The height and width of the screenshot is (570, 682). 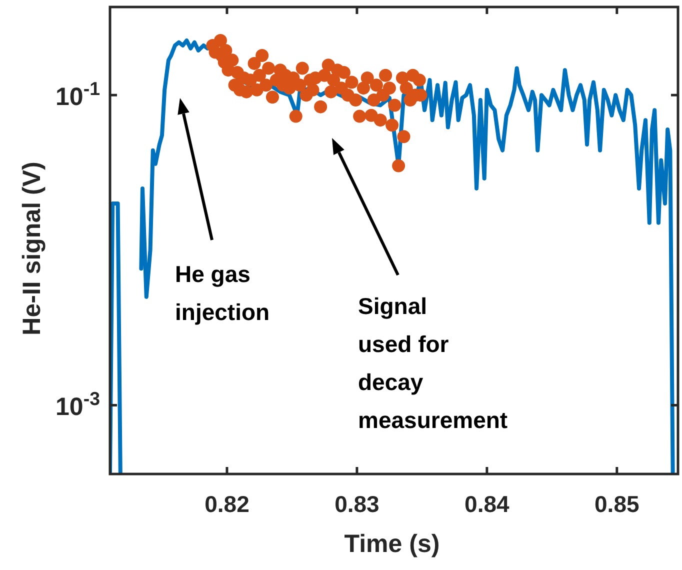 I want to click on x-tick-label: 0.82, so click(x=227, y=504).